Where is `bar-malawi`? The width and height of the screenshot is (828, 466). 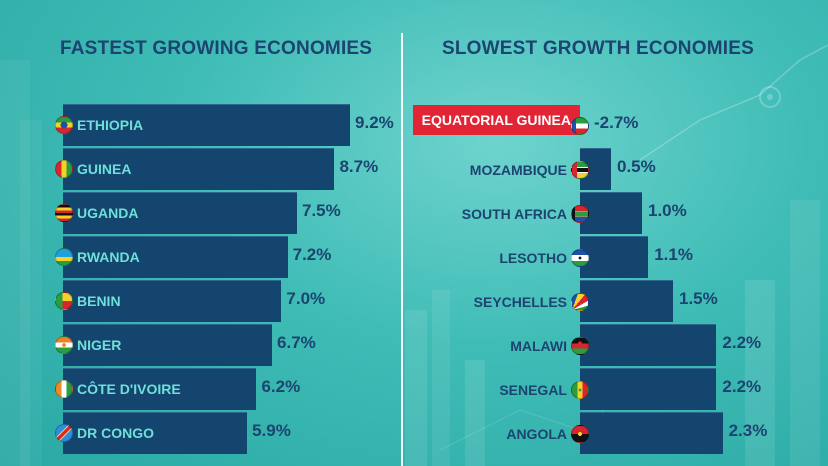
bar-malawi is located at coordinates (648, 345).